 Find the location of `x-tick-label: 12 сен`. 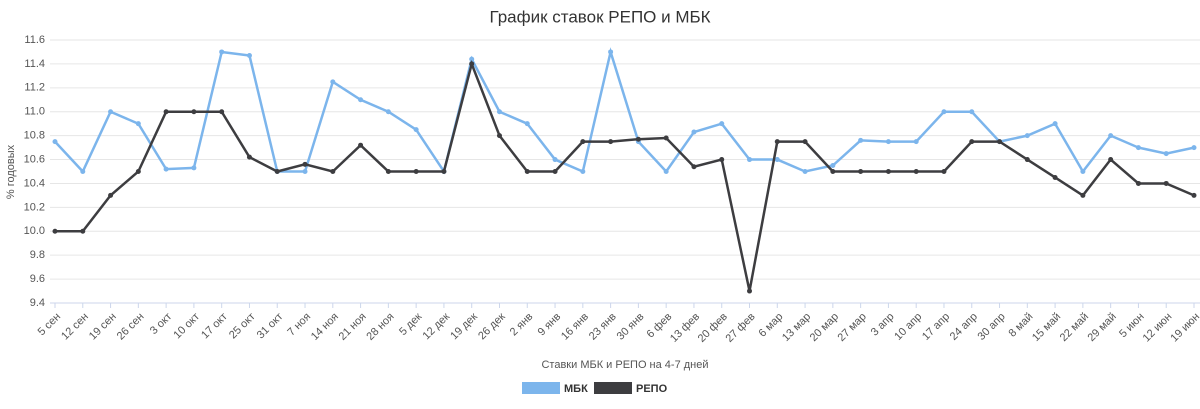

x-tick-label: 12 сен is located at coordinates (75, 327).